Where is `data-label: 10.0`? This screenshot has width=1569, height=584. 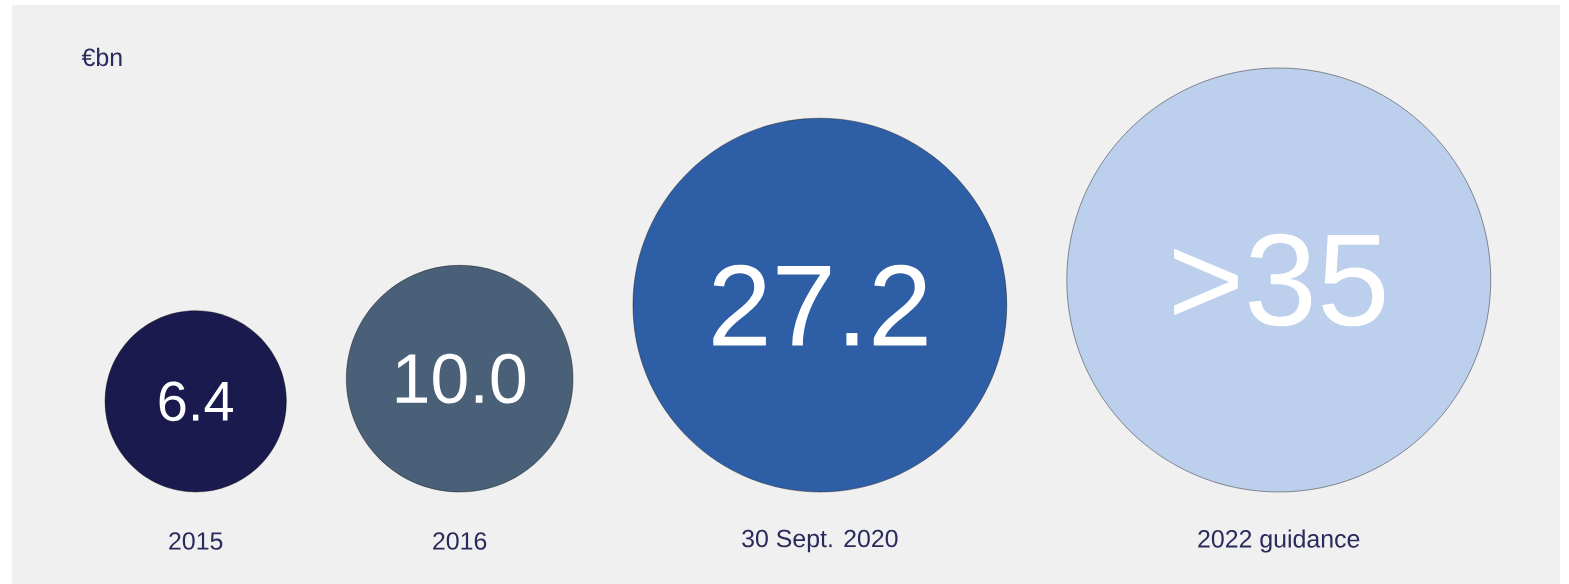
data-label: 10.0 is located at coordinates (461, 378).